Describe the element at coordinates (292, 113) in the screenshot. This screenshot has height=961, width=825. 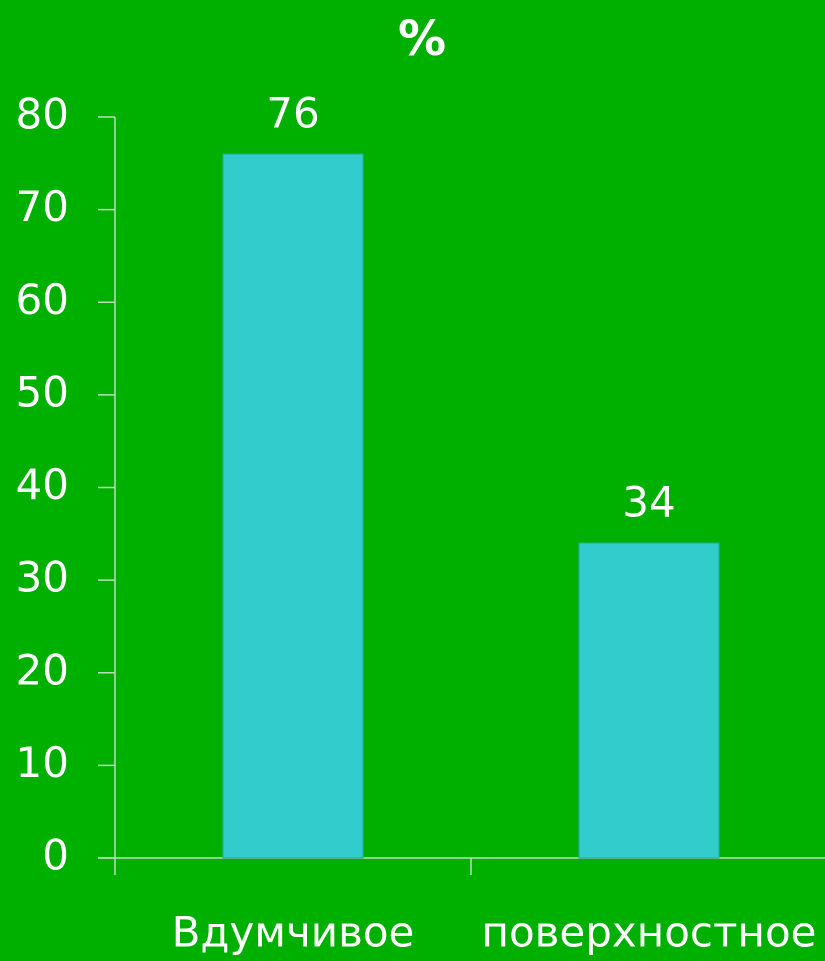
I see `data-label: 76` at that location.